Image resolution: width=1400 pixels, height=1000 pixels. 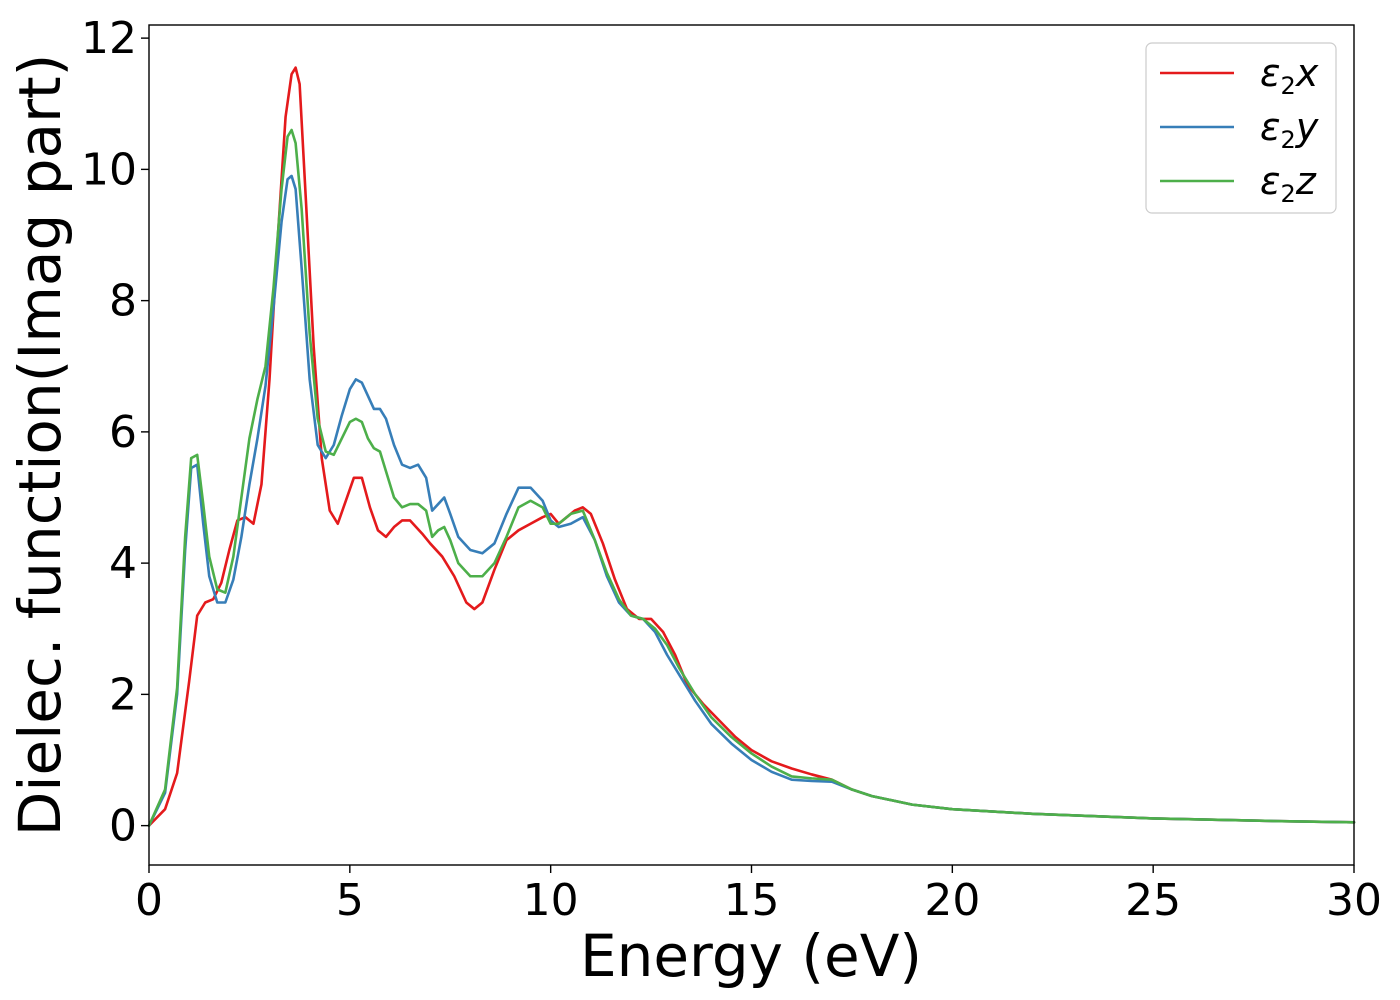 What do you see at coordinates (752, 900) in the screenshot?
I see `x-tick-label: 15` at bounding box center [752, 900].